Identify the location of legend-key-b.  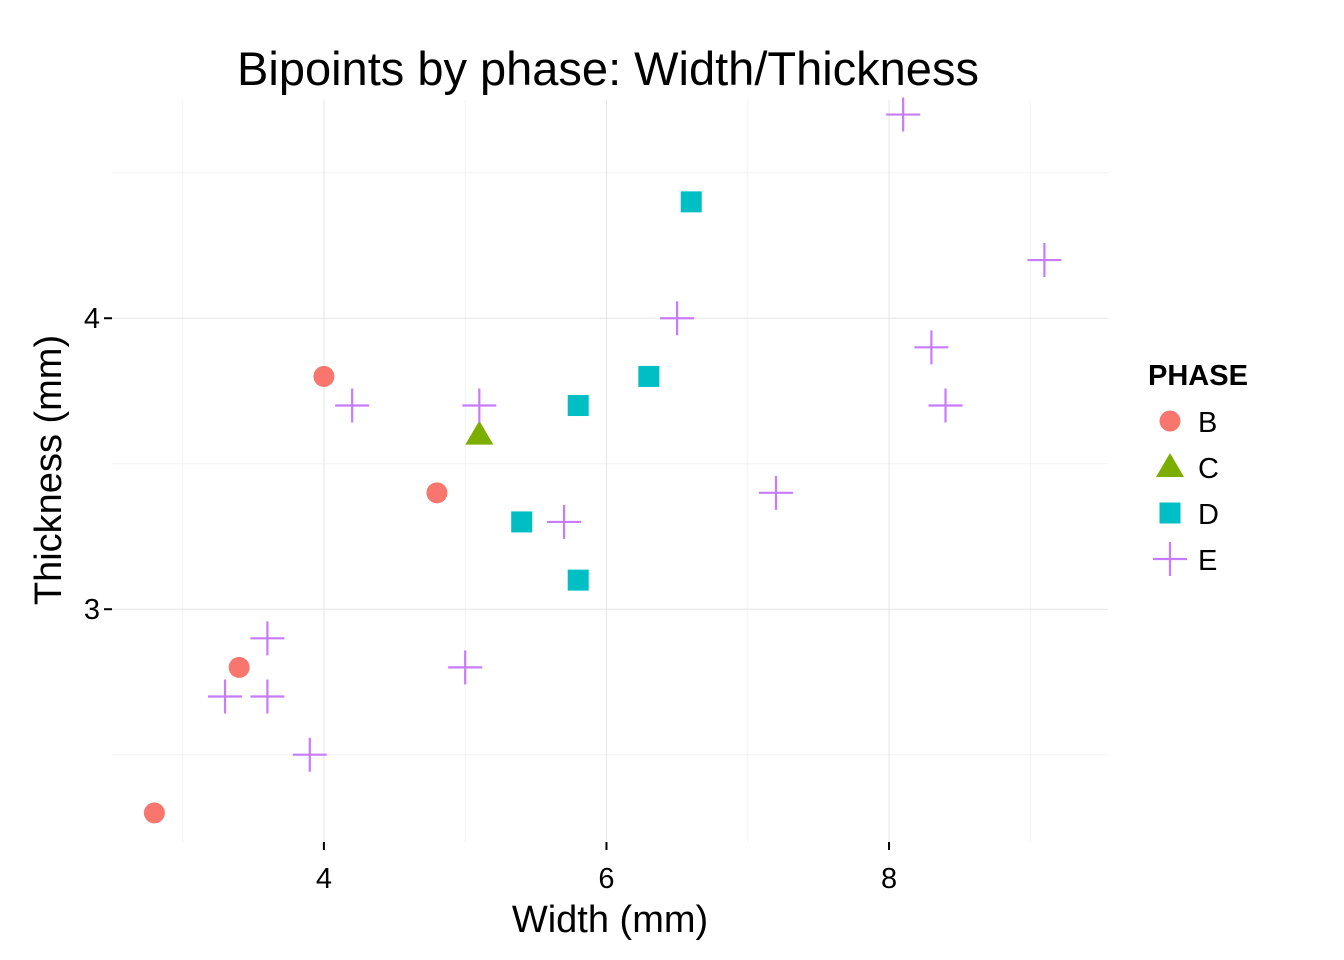
(1170, 421).